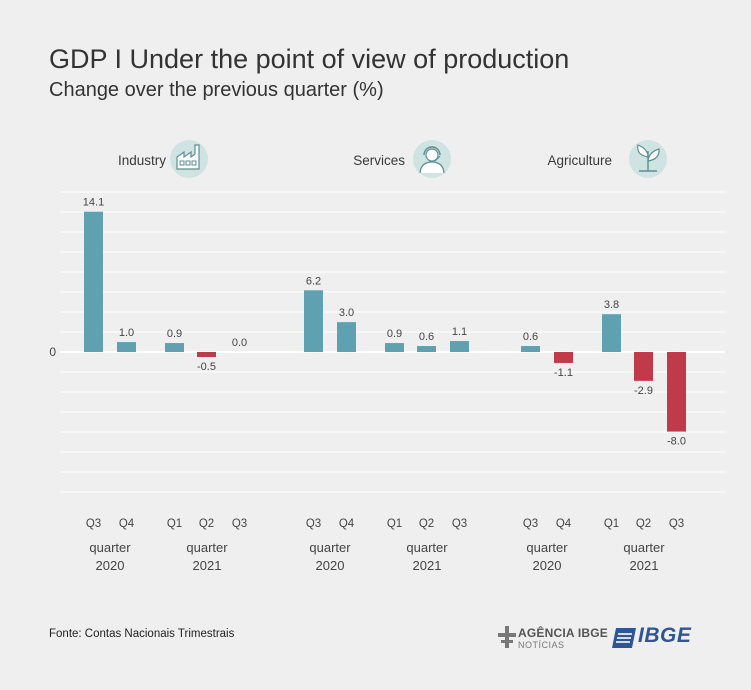 The image size is (751, 690). Describe the element at coordinates (216, 90) in the screenshot. I see `chart-subtitle: Change over the previous quarter (%)` at that location.